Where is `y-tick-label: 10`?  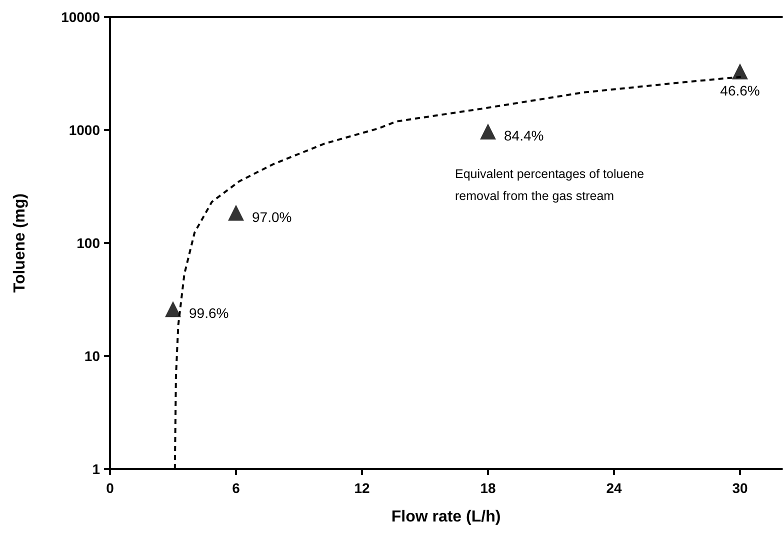 y-tick-label: 10 is located at coordinates (92, 356).